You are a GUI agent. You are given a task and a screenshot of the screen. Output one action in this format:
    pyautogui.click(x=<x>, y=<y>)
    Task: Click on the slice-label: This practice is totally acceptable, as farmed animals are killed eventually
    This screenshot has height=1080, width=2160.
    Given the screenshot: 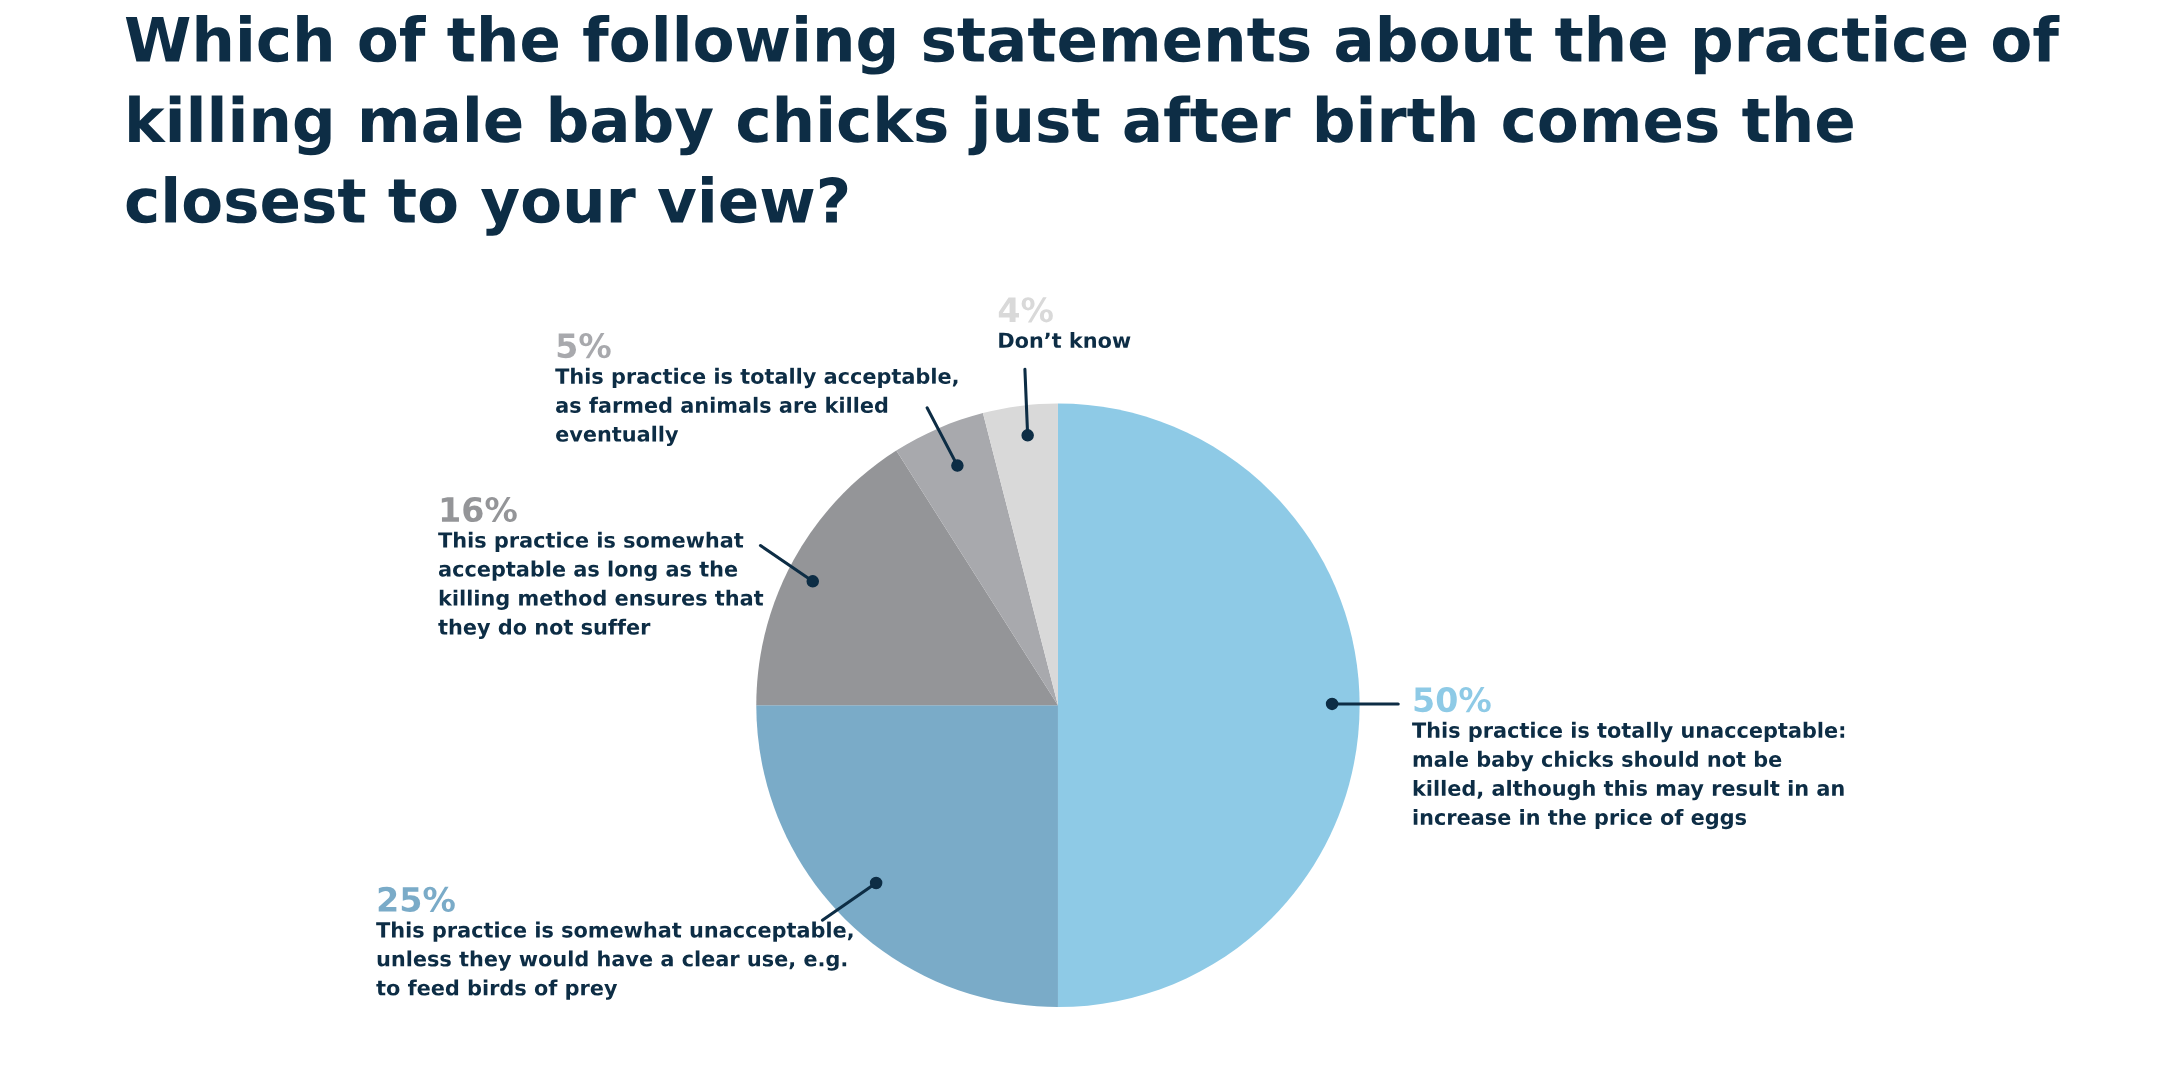 What is the action you would take?
    pyautogui.click(x=756, y=407)
    